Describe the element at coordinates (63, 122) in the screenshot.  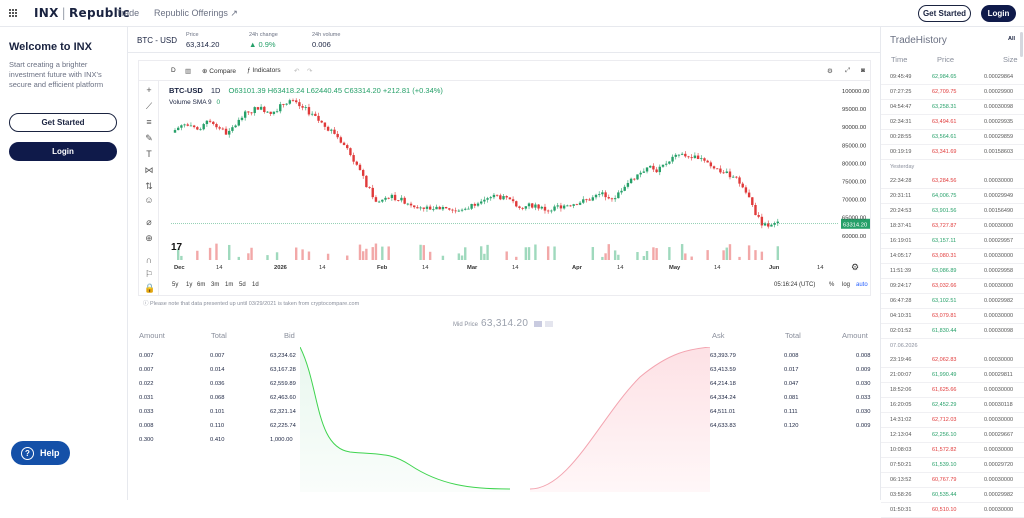
I see `panel-get-started-button: Get Started` at that location.